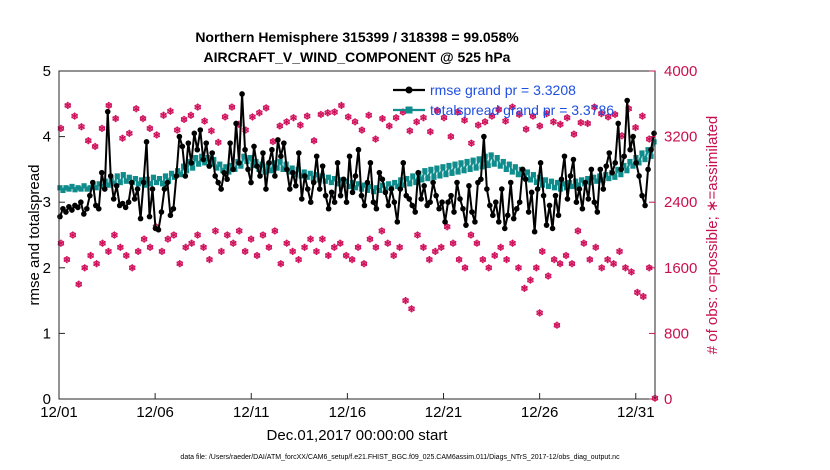 The width and height of the screenshot is (830, 470). Describe the element at coordinates (47, 268) in the screenshot. I see `y-tick-label: 2` at that location.